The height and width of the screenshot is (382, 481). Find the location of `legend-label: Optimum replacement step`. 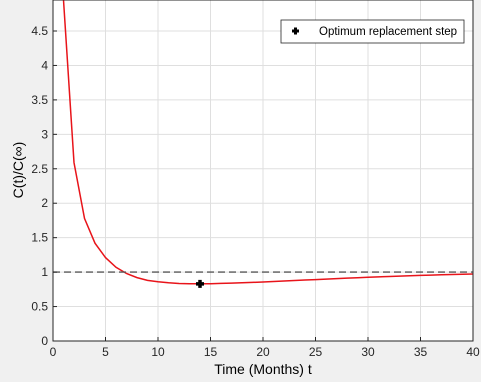

legend-label: Optimum replacement step is located at coordinates (388, 32).